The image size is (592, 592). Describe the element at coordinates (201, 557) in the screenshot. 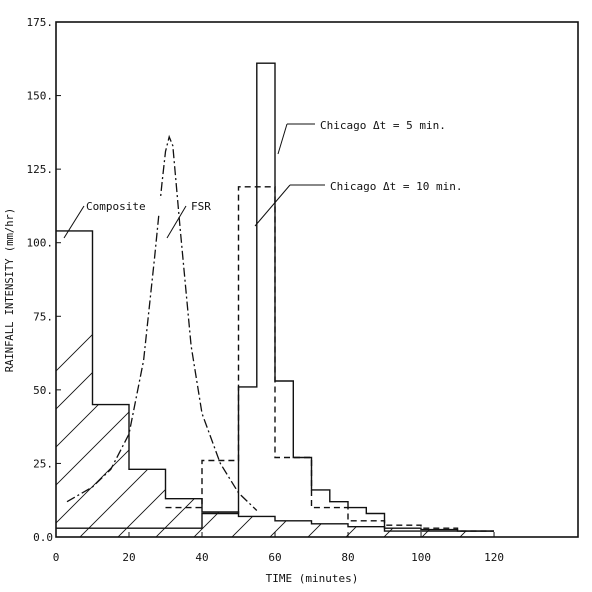

I see `x-tick-label: 40` at that location.